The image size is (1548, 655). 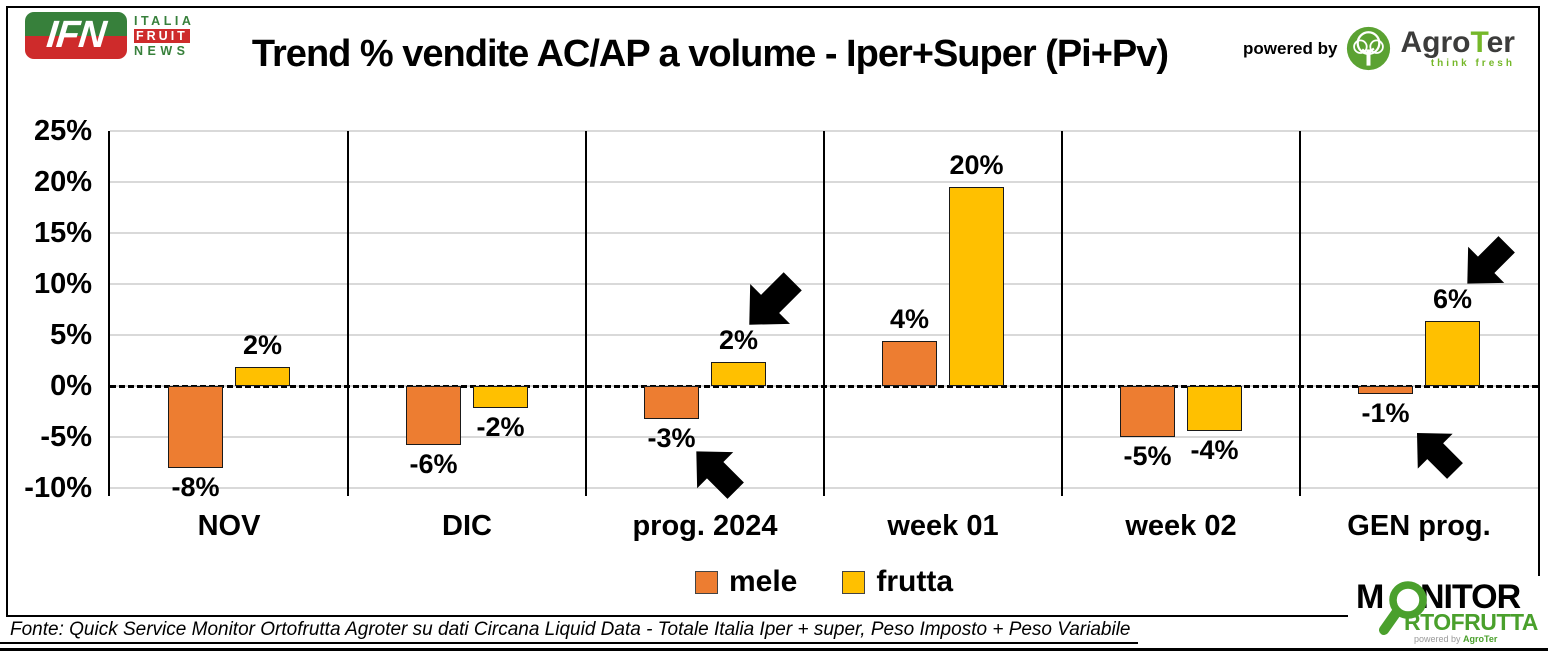 I want to click on x-label-week 01: week 01, so click(x=943, y=526).